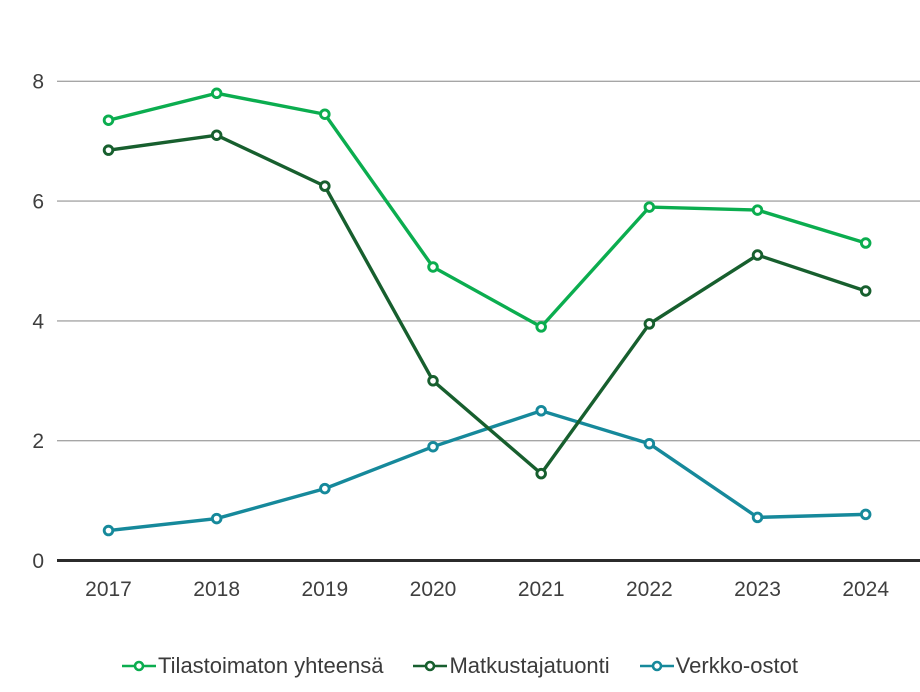  I want to click on x-tick-label: 2022, so click(649, 589).